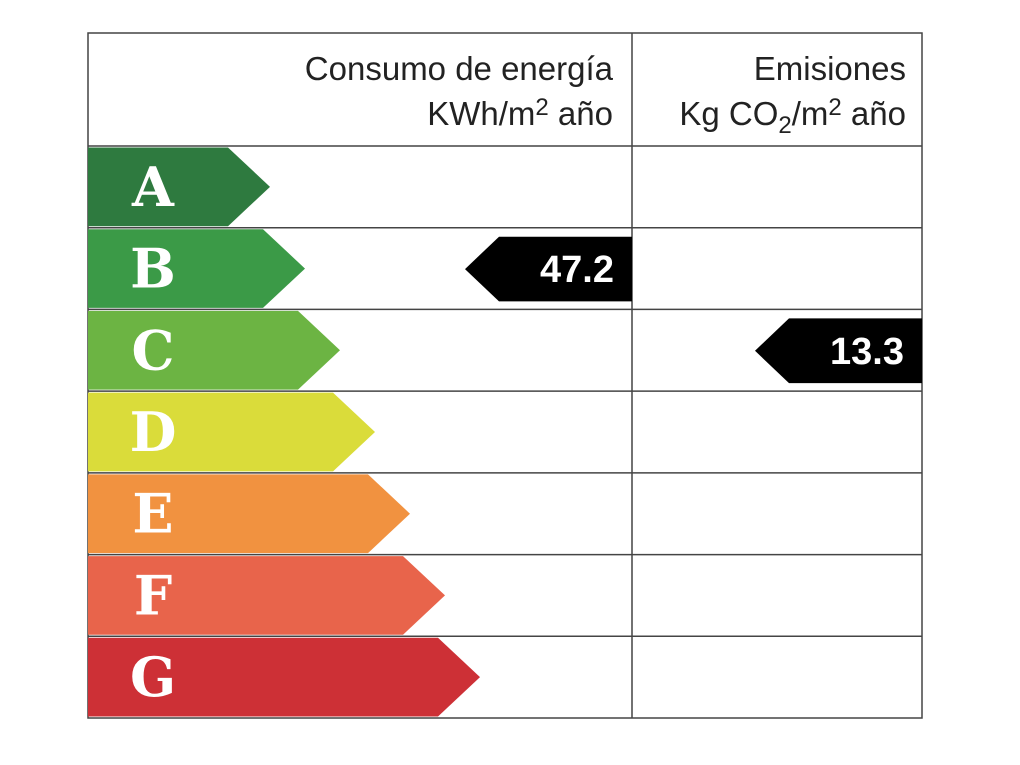 This screenshot has height=765, width=1020. What do you see at coordinates (867, 352) in the screenshot?
I see `value-text: 13.3` at bounding box center [867, 352].